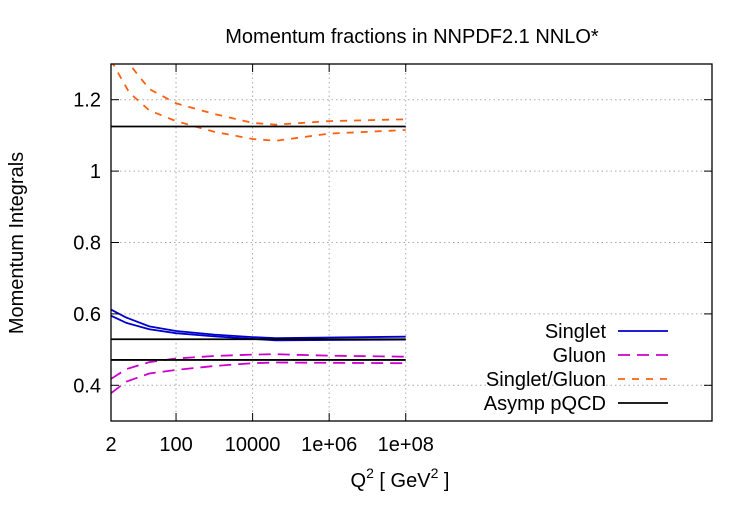 This screenshot has width=736, height=515. What do you see at coordinates (258, 324) in the screenshot?
I see `singlet-band-line` at bounding box center [258, 324].